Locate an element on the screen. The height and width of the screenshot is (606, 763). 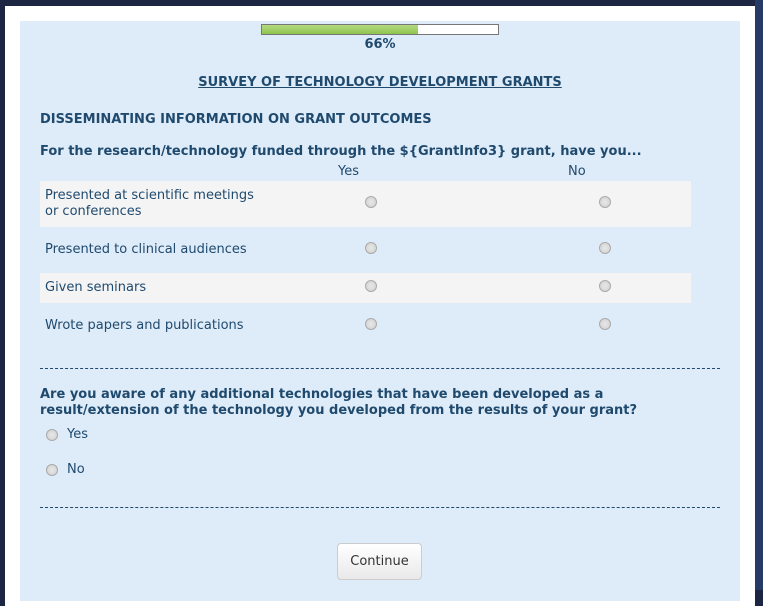
option-label: No is located at coordinates (76, 469).